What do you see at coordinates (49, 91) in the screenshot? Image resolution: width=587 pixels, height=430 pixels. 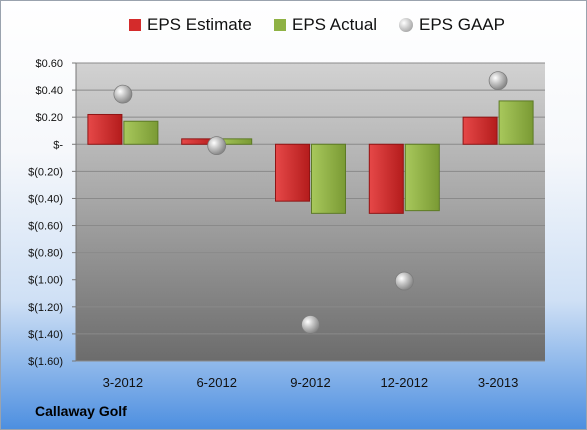 I see `y-tick-label: $0.40` at bounding box center [49, 91].